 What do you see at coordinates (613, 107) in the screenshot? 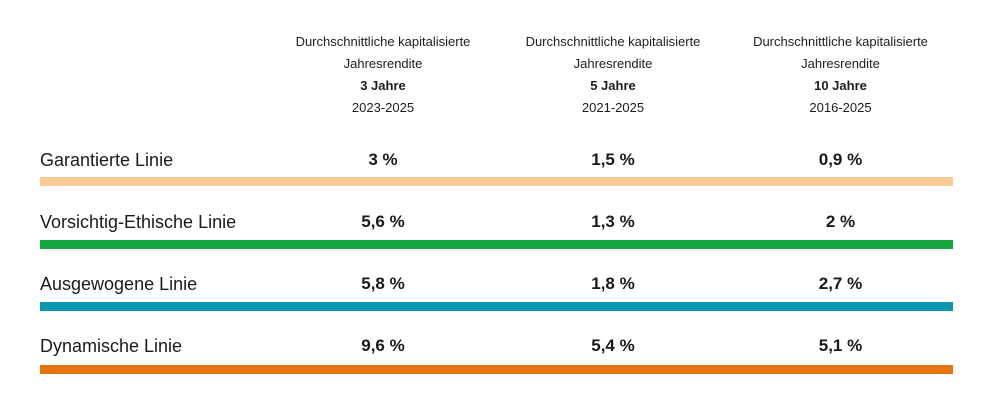
I see `header-years: 2021-2025` at bounding box center [613, 107].